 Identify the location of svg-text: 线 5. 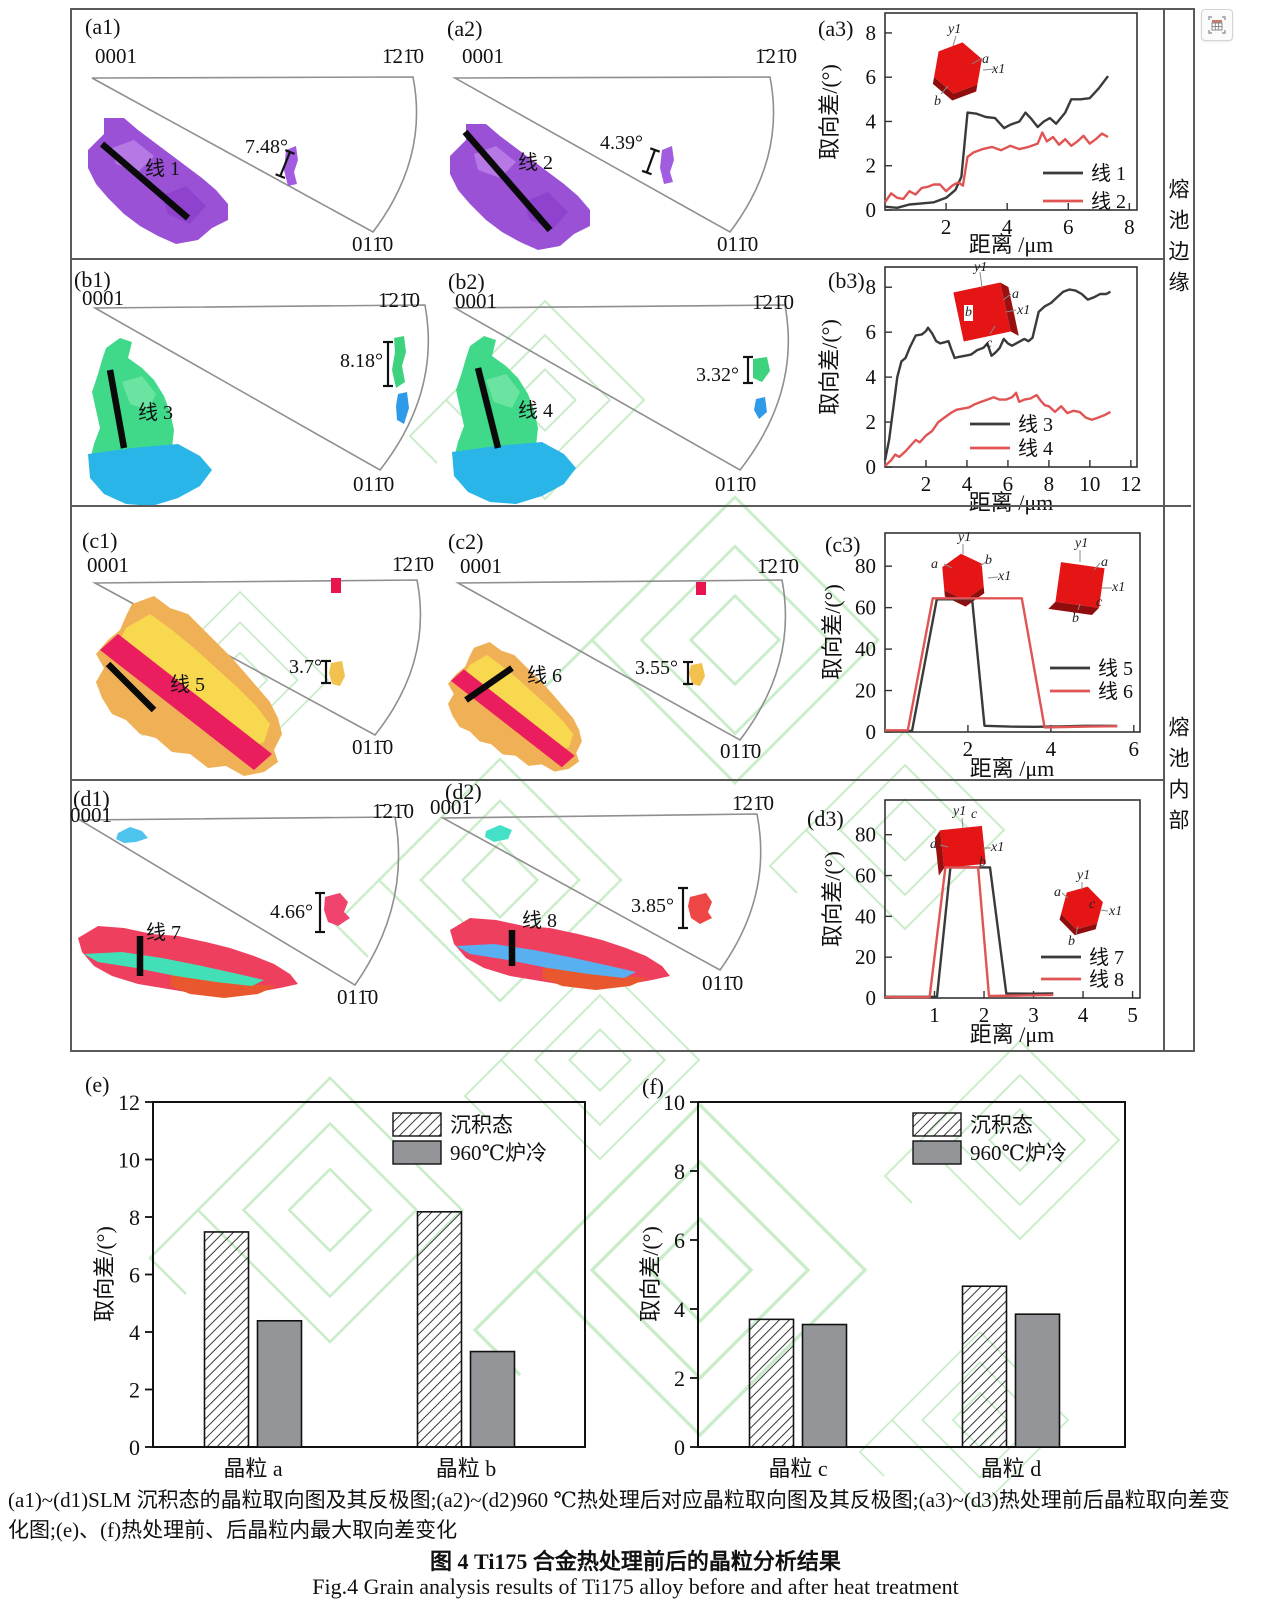
(1115, 668).